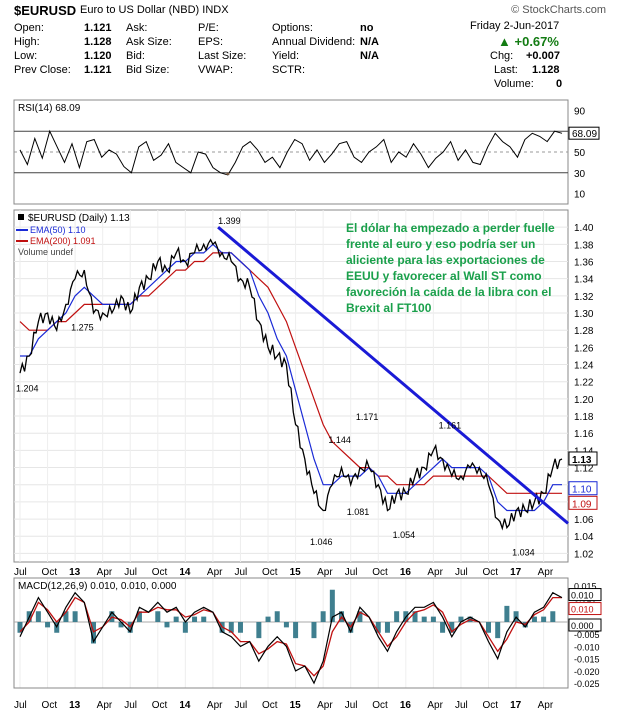 The image size is (620, 712). What do you see at coordinates (406, 572) in the screenshot?
I see `x-axis-label-mid: 16` at bounding box center [406, 572].